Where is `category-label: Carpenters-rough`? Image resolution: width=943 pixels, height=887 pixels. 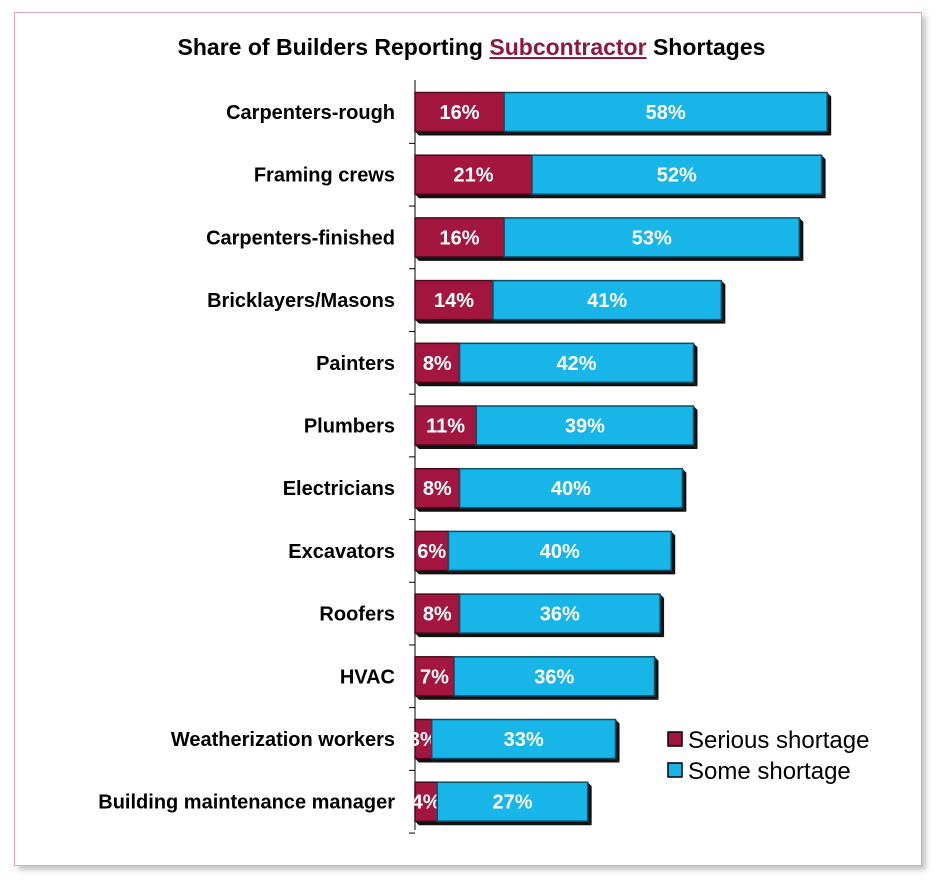 category-label: Carpenters-rough is located at coordinates (310, 113).